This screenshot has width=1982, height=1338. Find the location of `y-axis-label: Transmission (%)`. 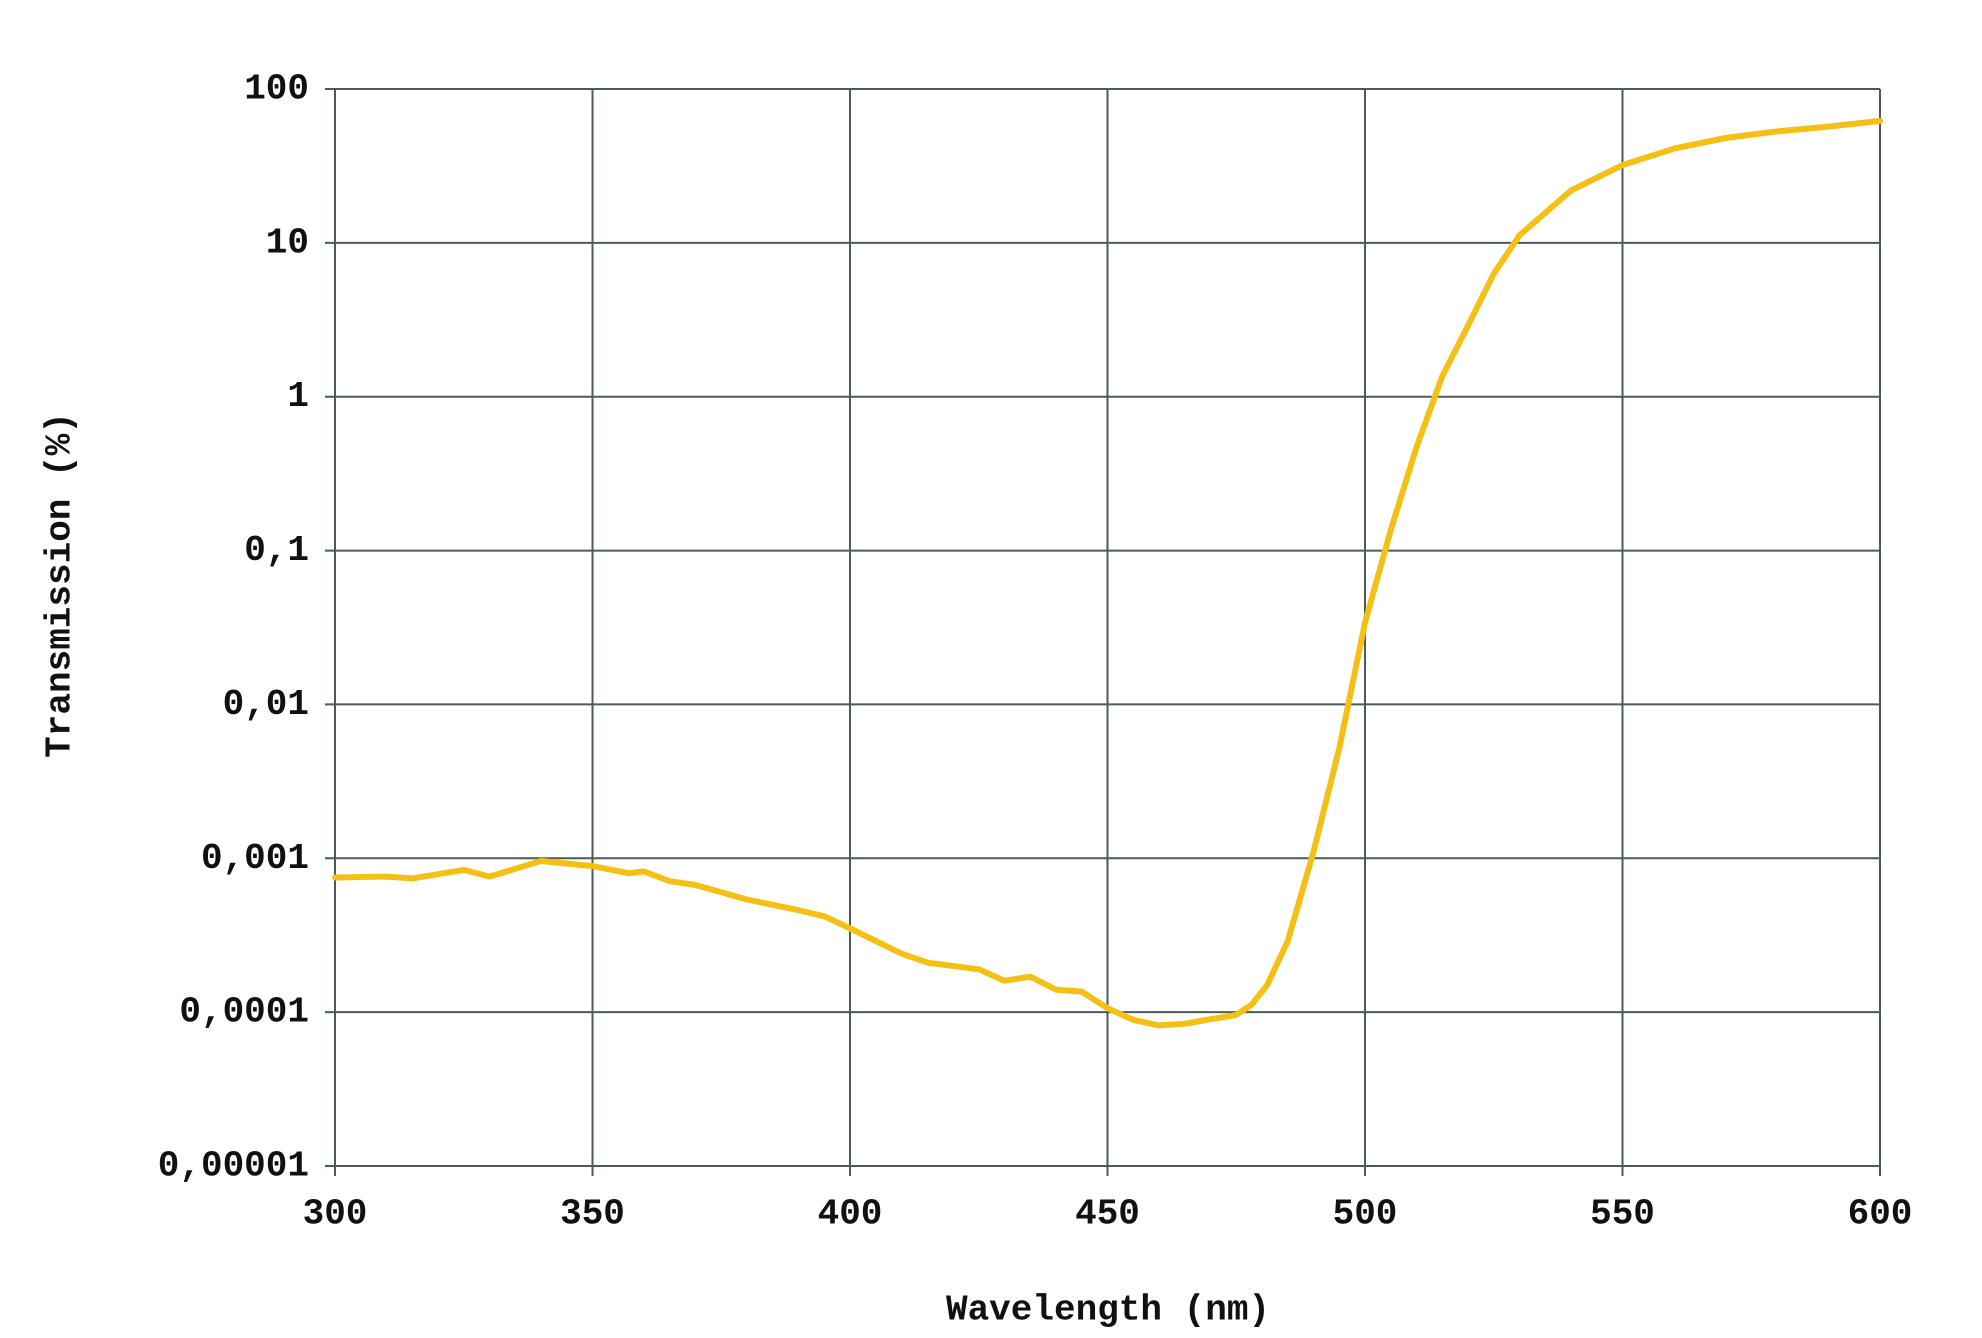

y-axis-label: Transmission (%) is located at coordinates (60, 585).